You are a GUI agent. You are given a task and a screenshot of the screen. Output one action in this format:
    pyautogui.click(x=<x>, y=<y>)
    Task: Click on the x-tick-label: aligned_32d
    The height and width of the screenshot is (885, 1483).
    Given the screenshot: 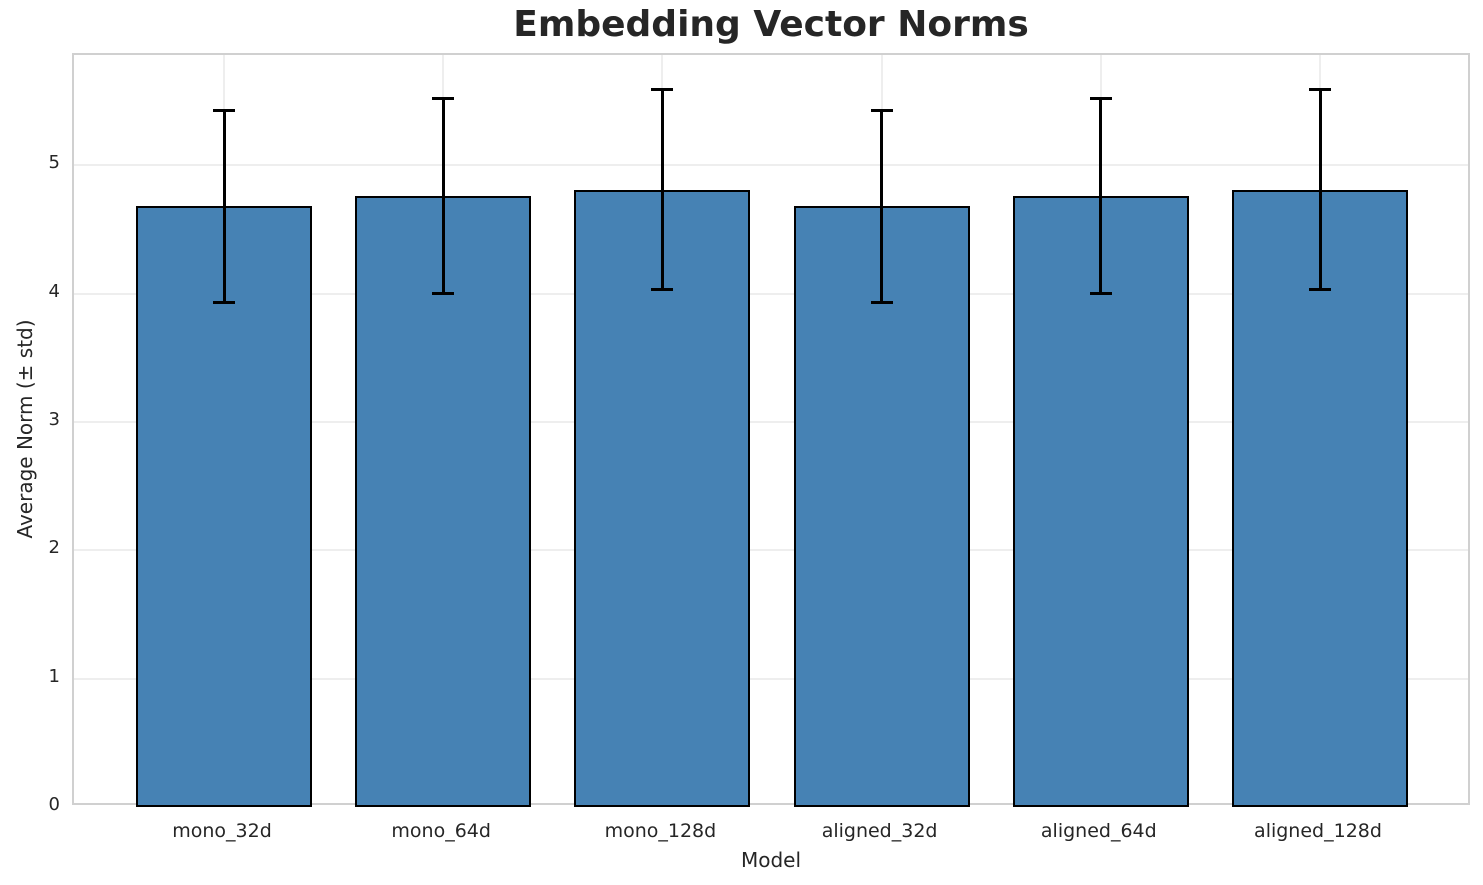 What is the action you would take?
    pyautogui.click(x=879, y=831)
    